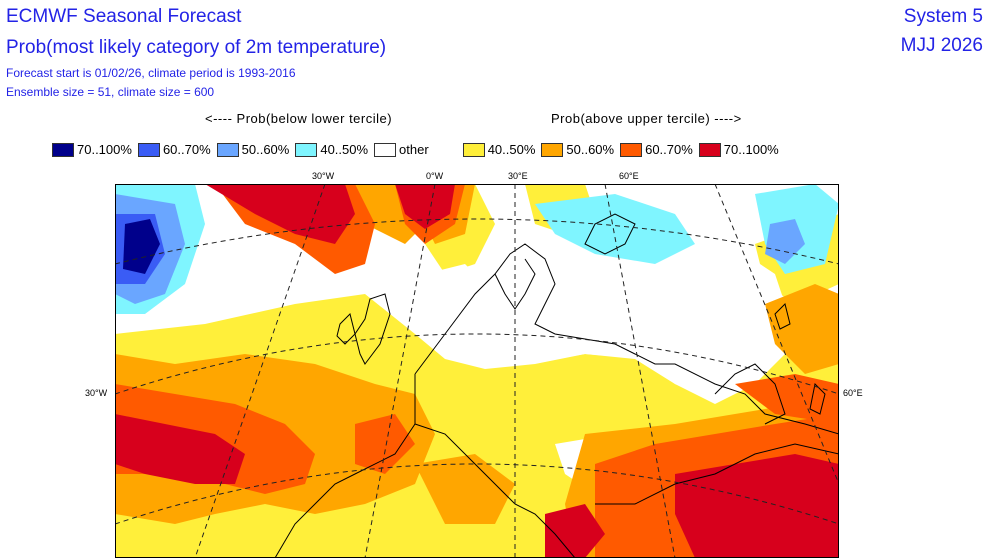 Image resolution: width=991 pixels, height=558 pixels. What do you see at coordinates (943, 16) in the screenshot?
I see `system-label: System 5` at bounding box center [943, 16].